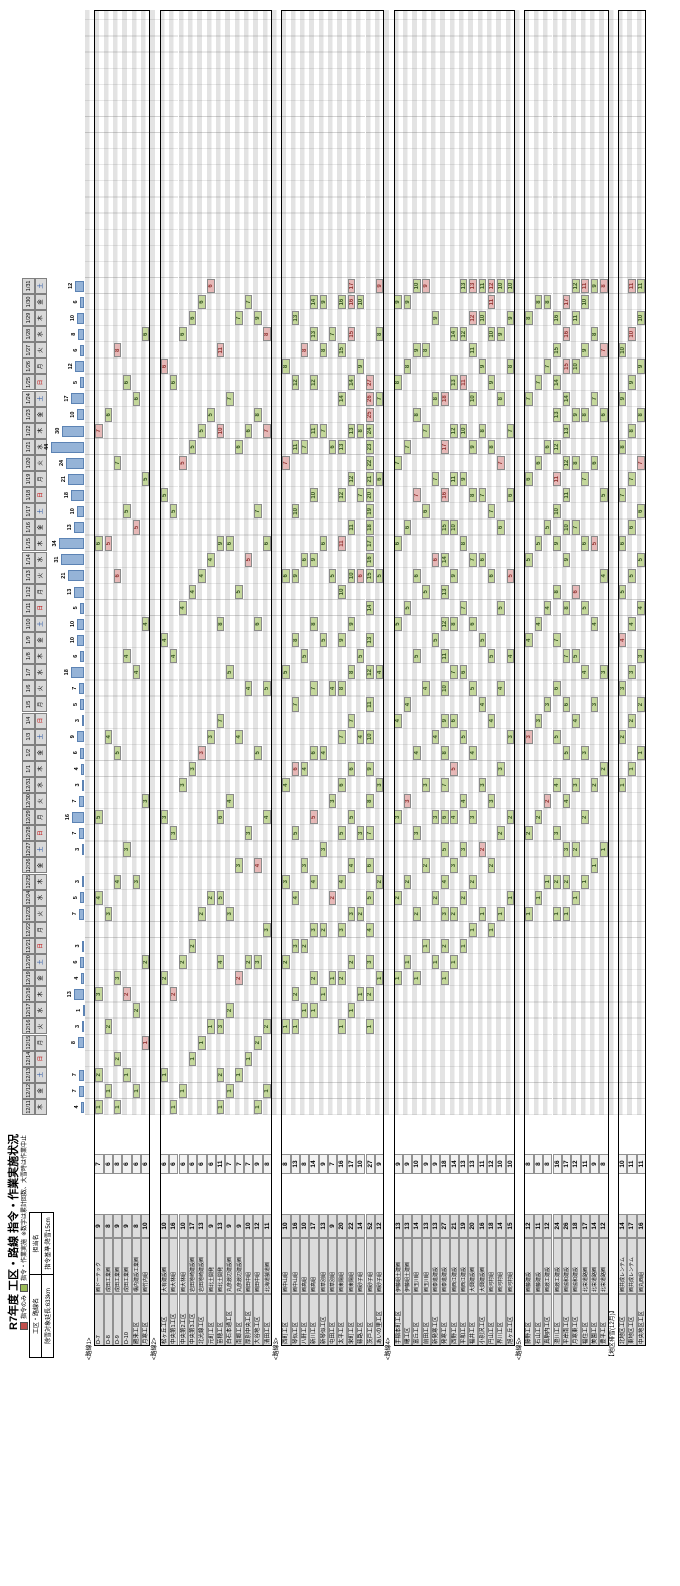  I want to click on weekday-header-cell: 火, so click(41, 688).